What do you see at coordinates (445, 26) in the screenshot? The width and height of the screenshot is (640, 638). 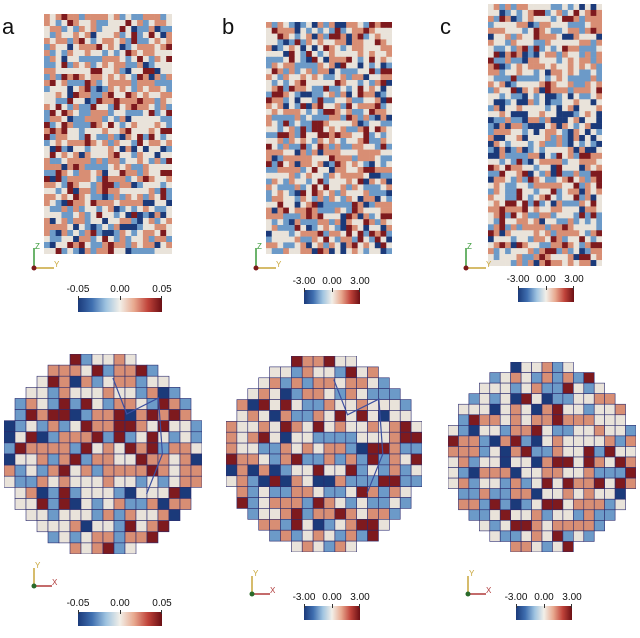 I see `panel-label-c: c` at bounding box center [445, 26].